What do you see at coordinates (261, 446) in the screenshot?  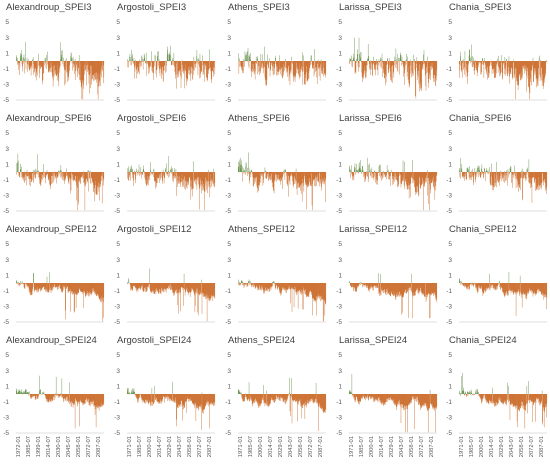 I see `x-tick-label: 2000-01` at bounding box center [261, 446].